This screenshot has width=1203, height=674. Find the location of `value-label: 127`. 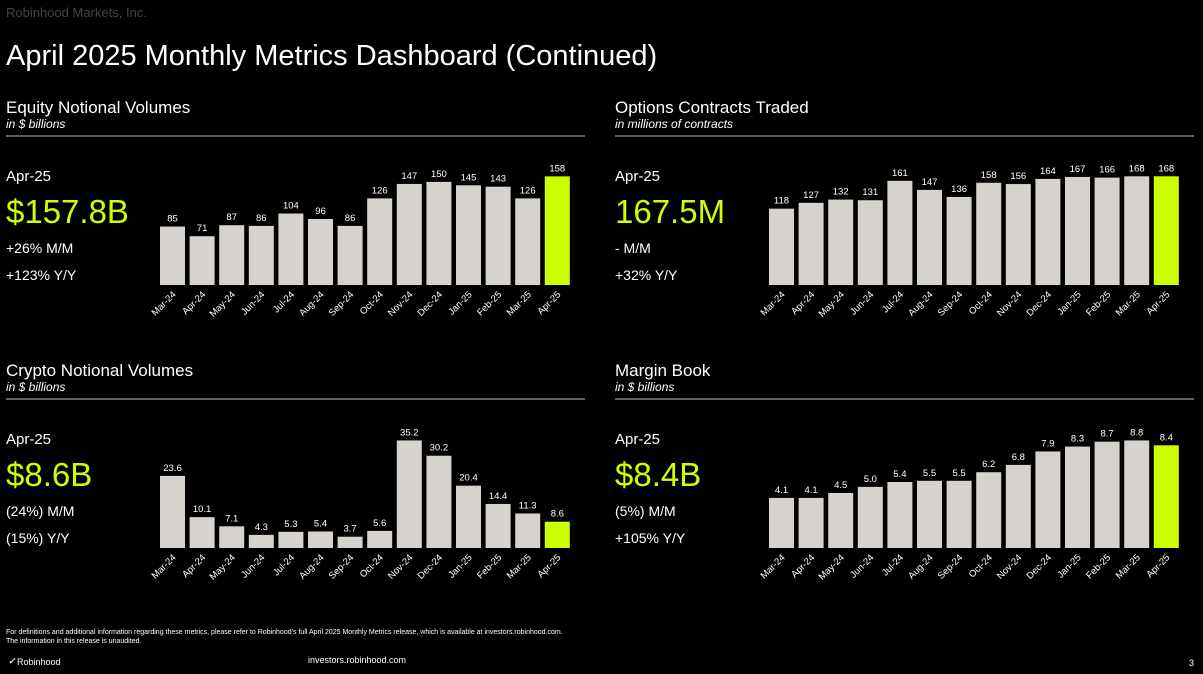

value-label: 127 is located at coordinates (811, 195).